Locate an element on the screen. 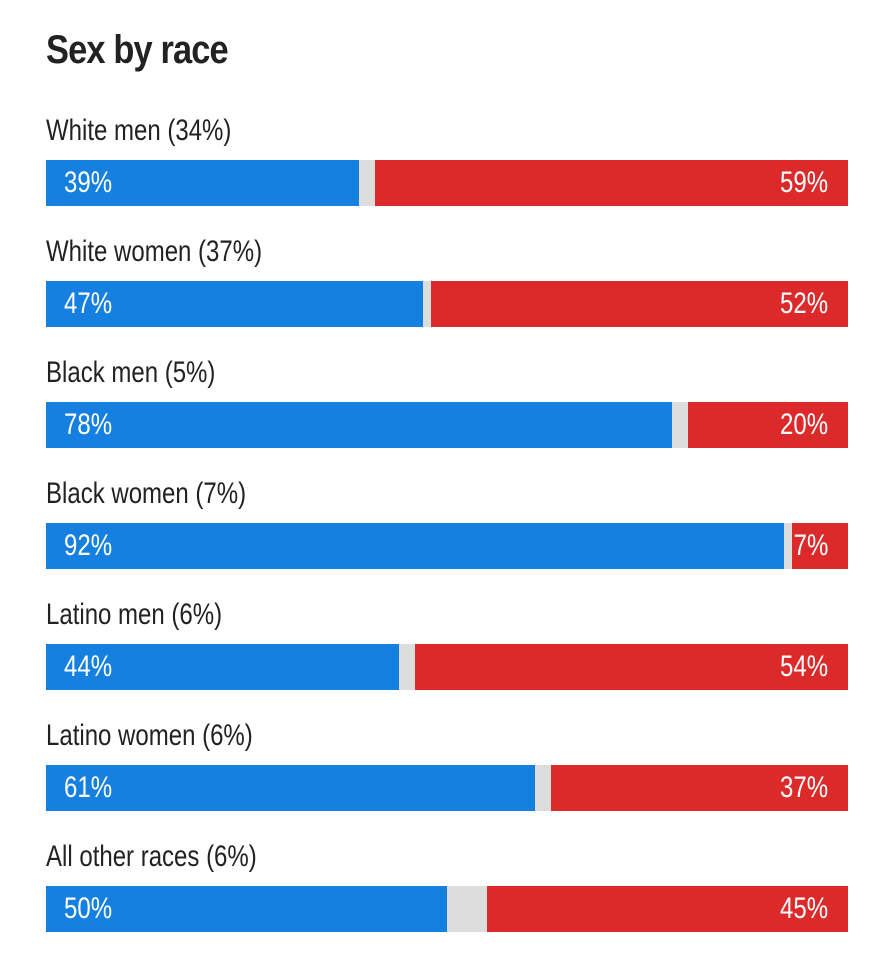  bar-row: White men (34%) 39% 59% is located at coordinates (447, 160).